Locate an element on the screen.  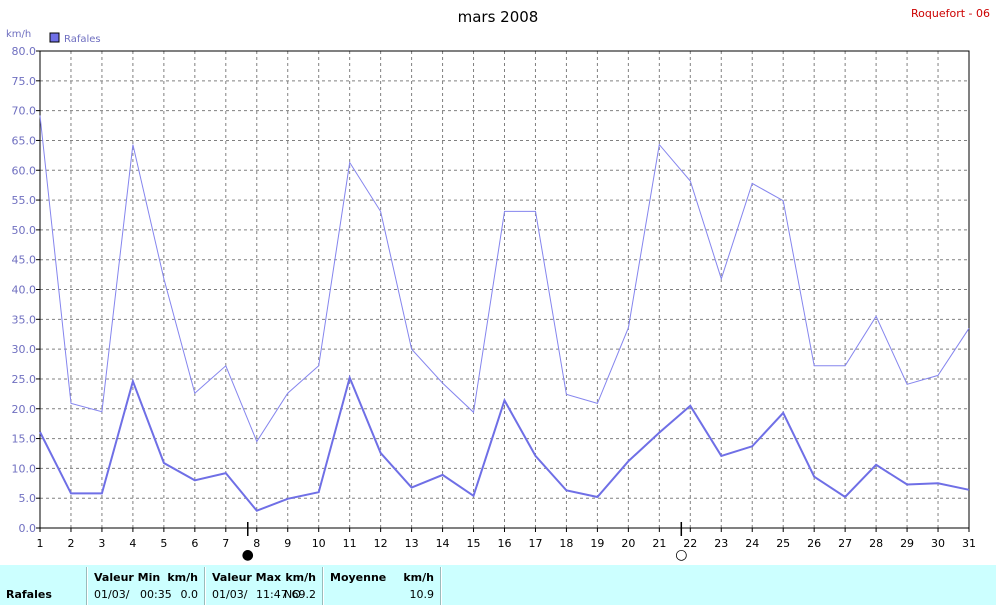
y-tick-label: 60.0 is located at coordinates (24, 170).